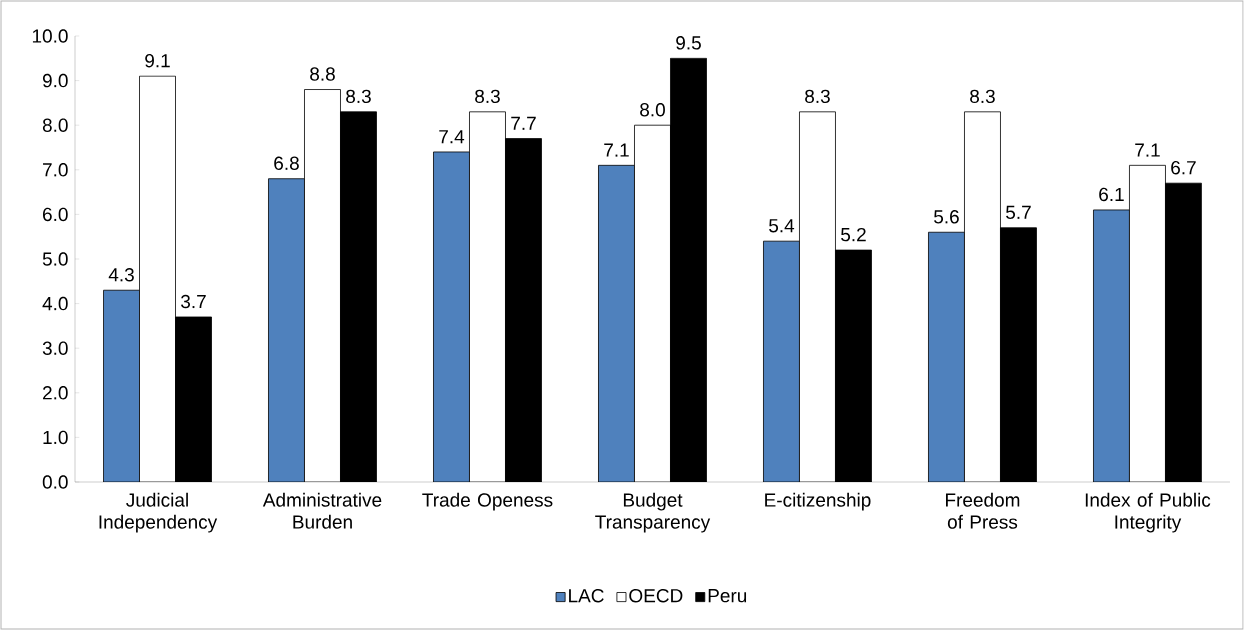  I want to click on data-label: 7.7, so click(523, 123).